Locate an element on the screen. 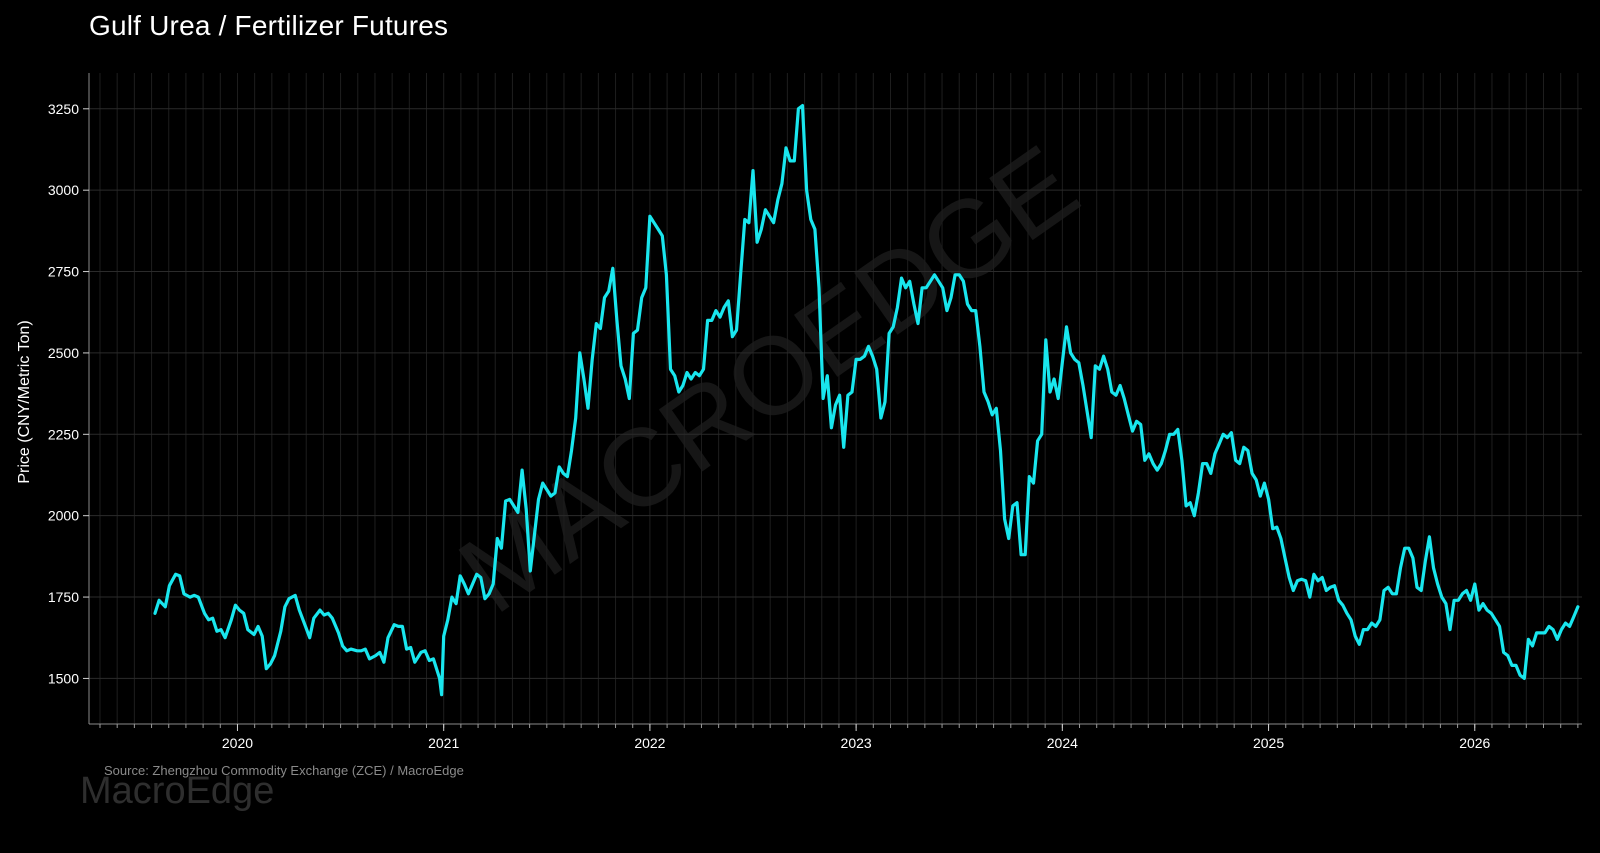  x-tick-label: 2024 is located at coordinates (1062, 743).